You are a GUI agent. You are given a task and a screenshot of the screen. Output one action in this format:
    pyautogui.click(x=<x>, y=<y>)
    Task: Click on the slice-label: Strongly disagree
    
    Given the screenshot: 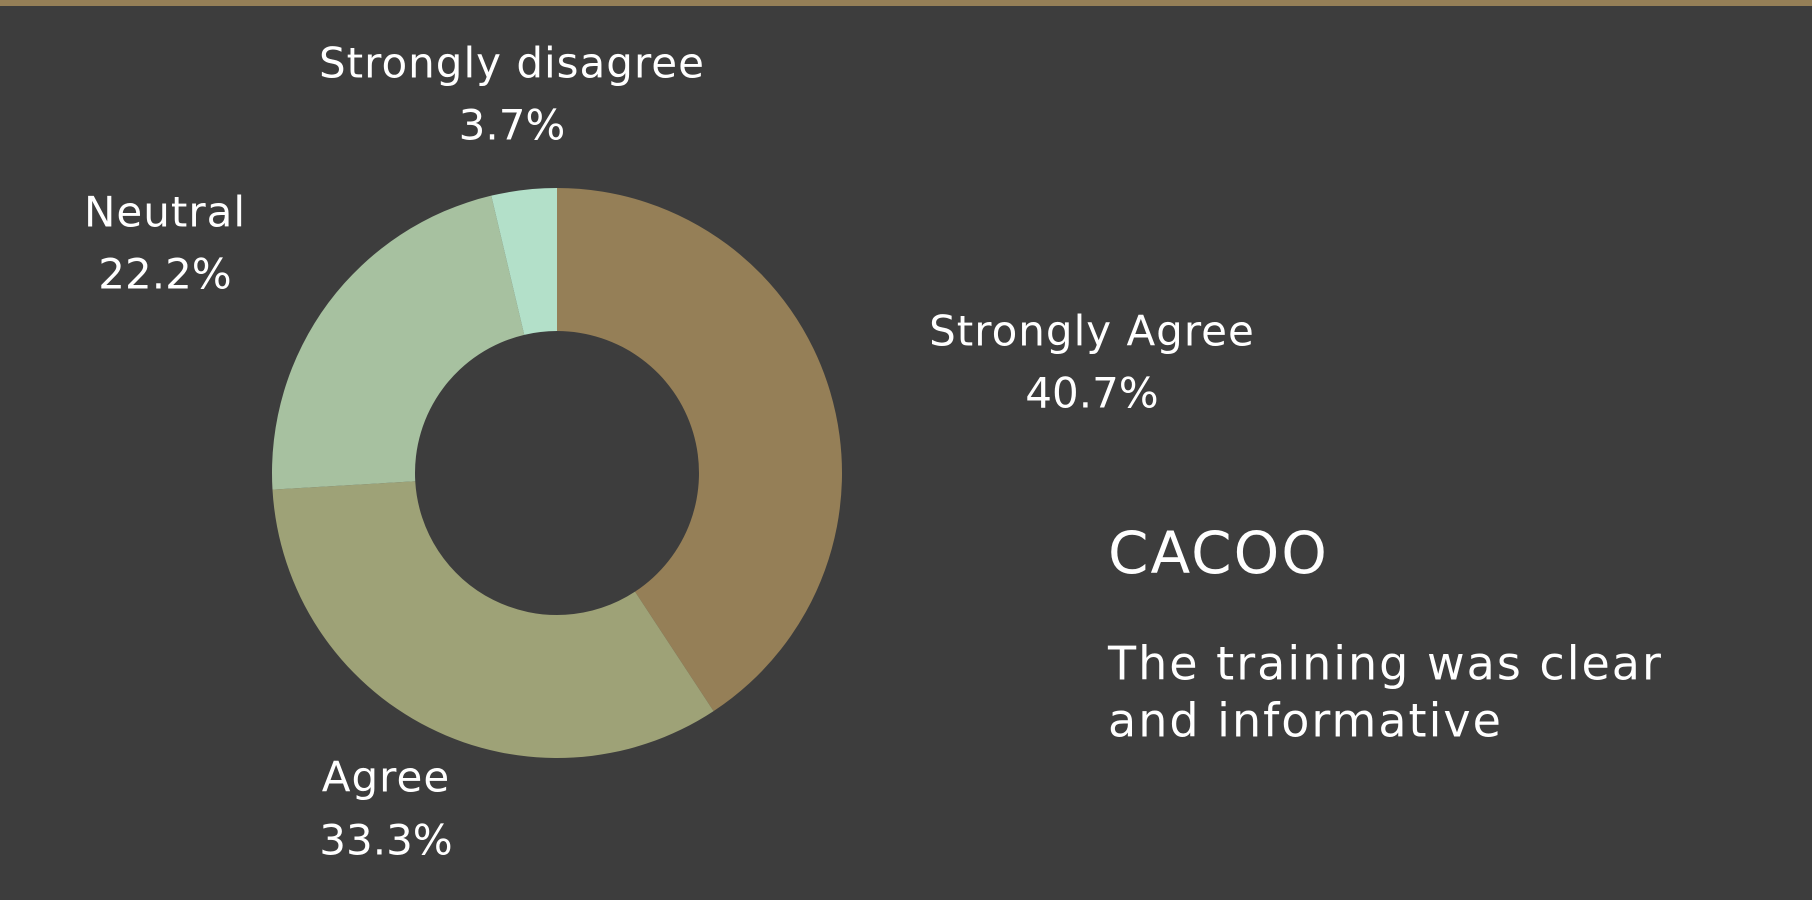 What is the action you would take?
    pyautogui.click(x=512, y=63)
    